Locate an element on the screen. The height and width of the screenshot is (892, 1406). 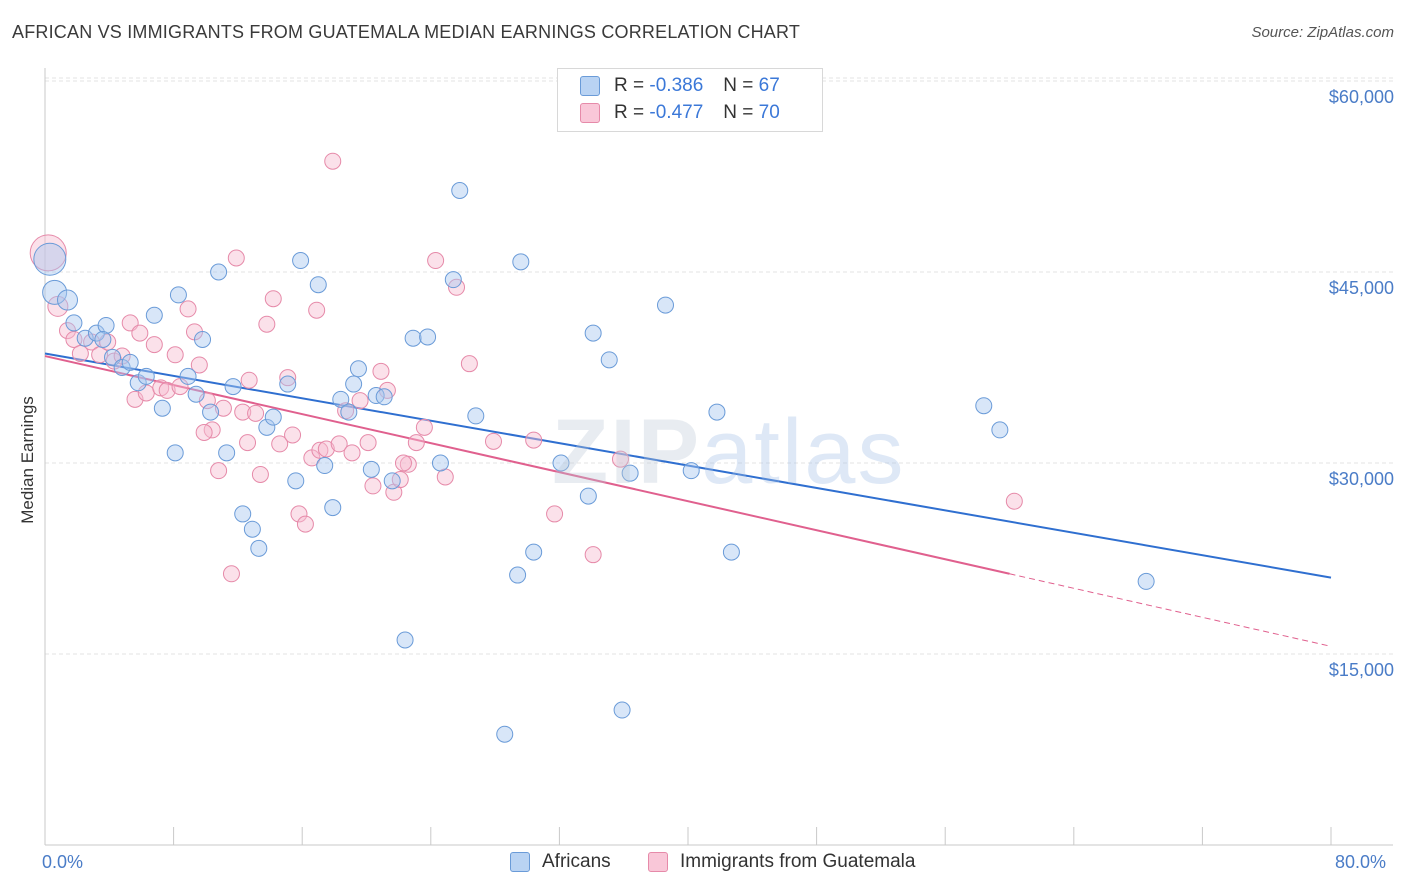
guatemala-legend-label: Immigrants from Guatemala is located at coordinates (798, 861).